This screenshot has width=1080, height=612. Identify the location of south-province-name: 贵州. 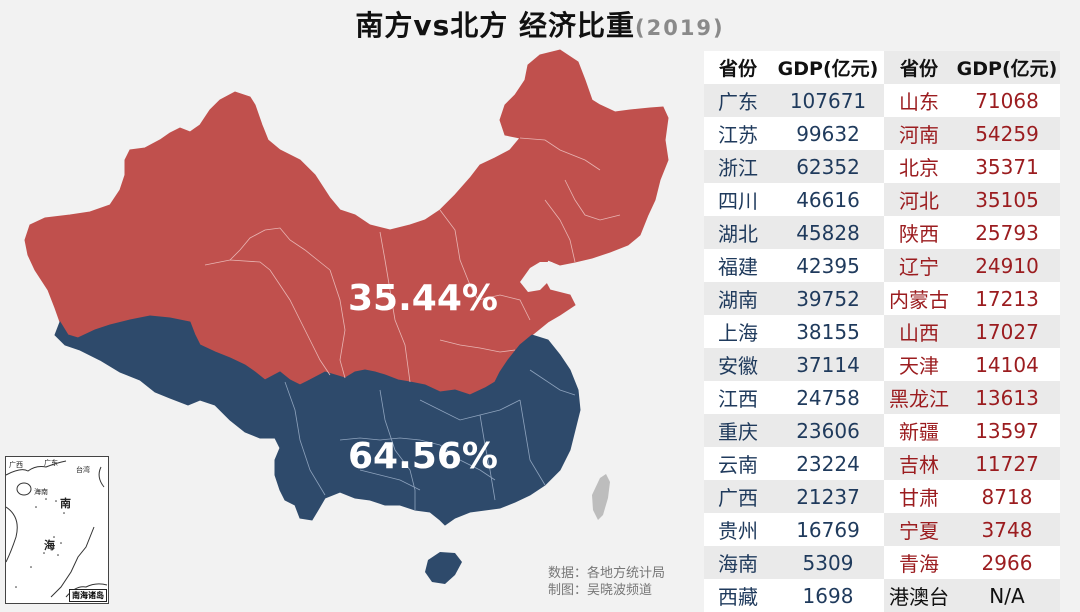
(738, 529).